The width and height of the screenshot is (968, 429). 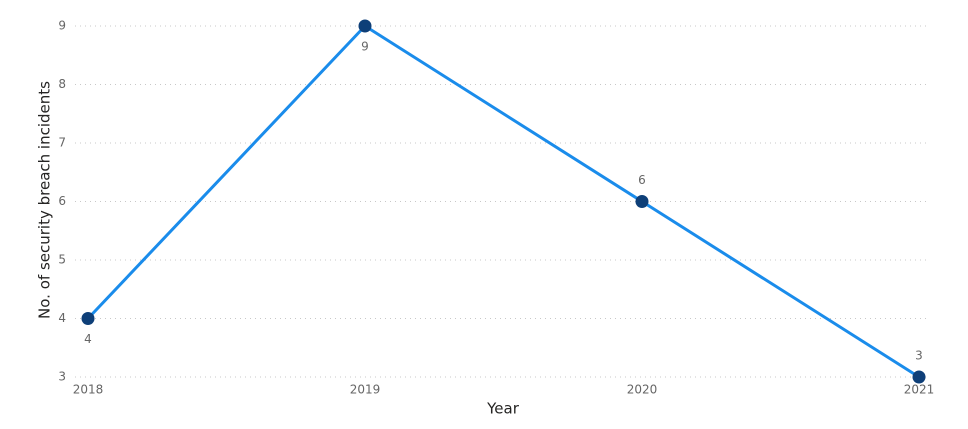 What do you see at coordinates (62, 201) in the screenshot?
I see `y-tick-label: 6` at bounding box center [62, 201].